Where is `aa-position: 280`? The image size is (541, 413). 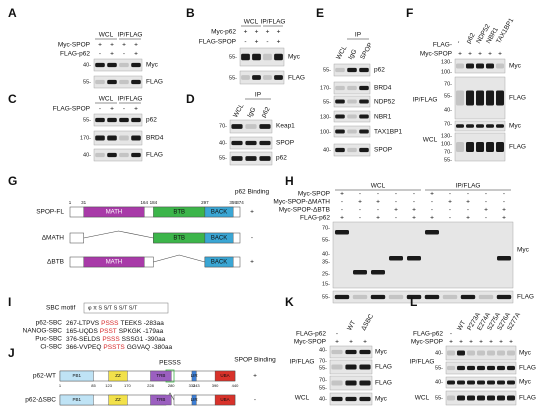
aa-position: 280 is located at coordinates (171, 385).